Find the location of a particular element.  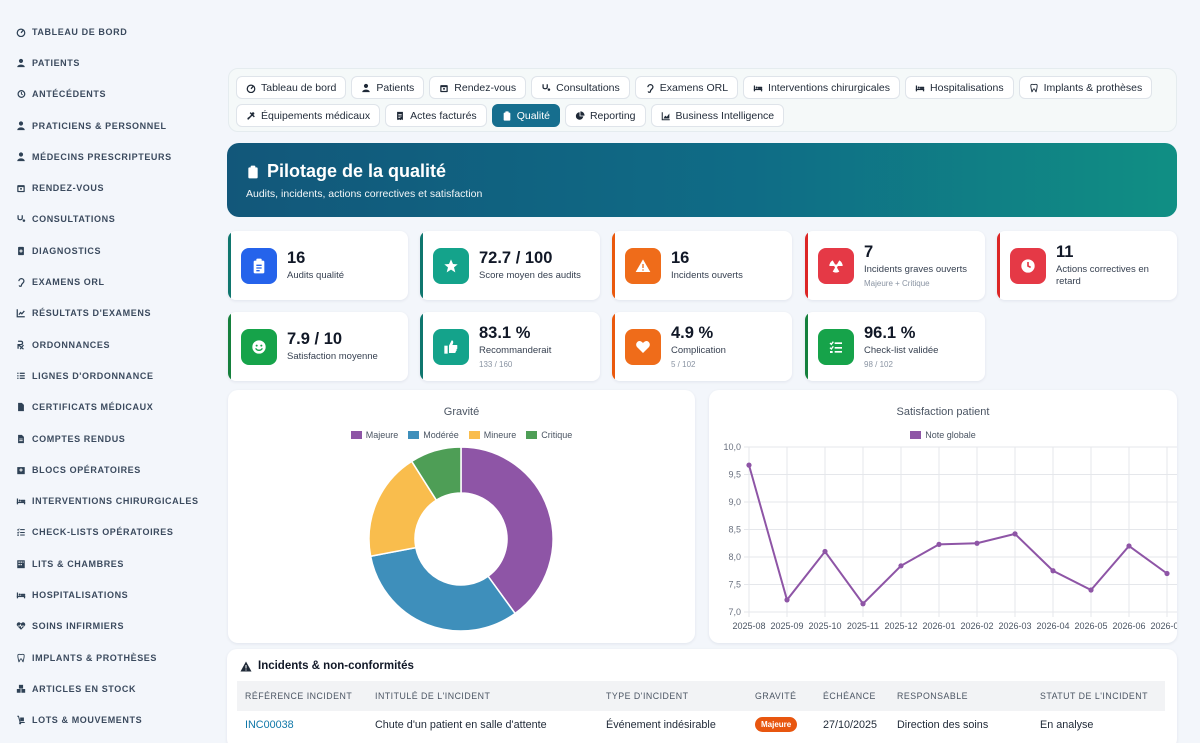

y-tick-label: 8,0 is located at coordinates (734, 557).